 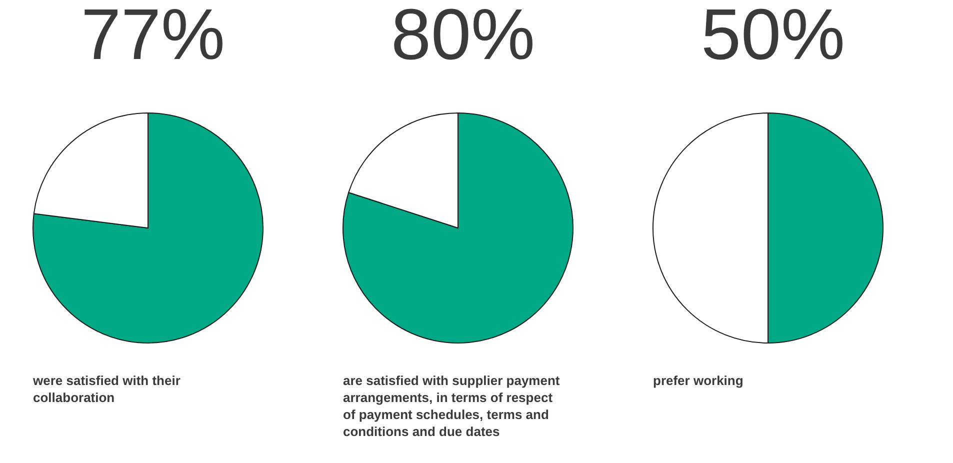 What do you see at coordinates (108, 389) in the screenshot?
I see `text: were satisfied with their collaboration` at bounding box center [108, 389].